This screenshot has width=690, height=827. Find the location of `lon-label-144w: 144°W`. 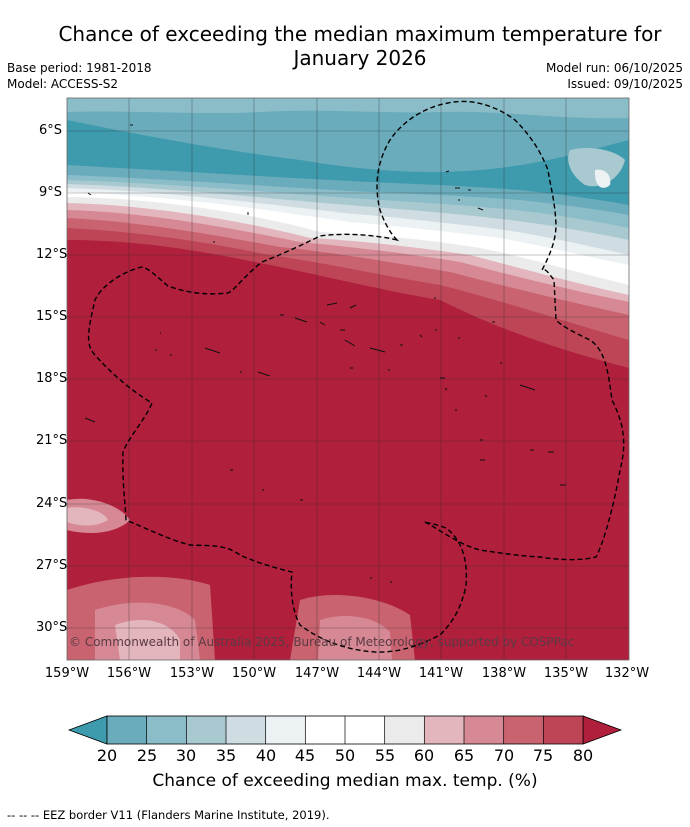

lon-label-144w: 144°W is located at coordinates (379, 673).